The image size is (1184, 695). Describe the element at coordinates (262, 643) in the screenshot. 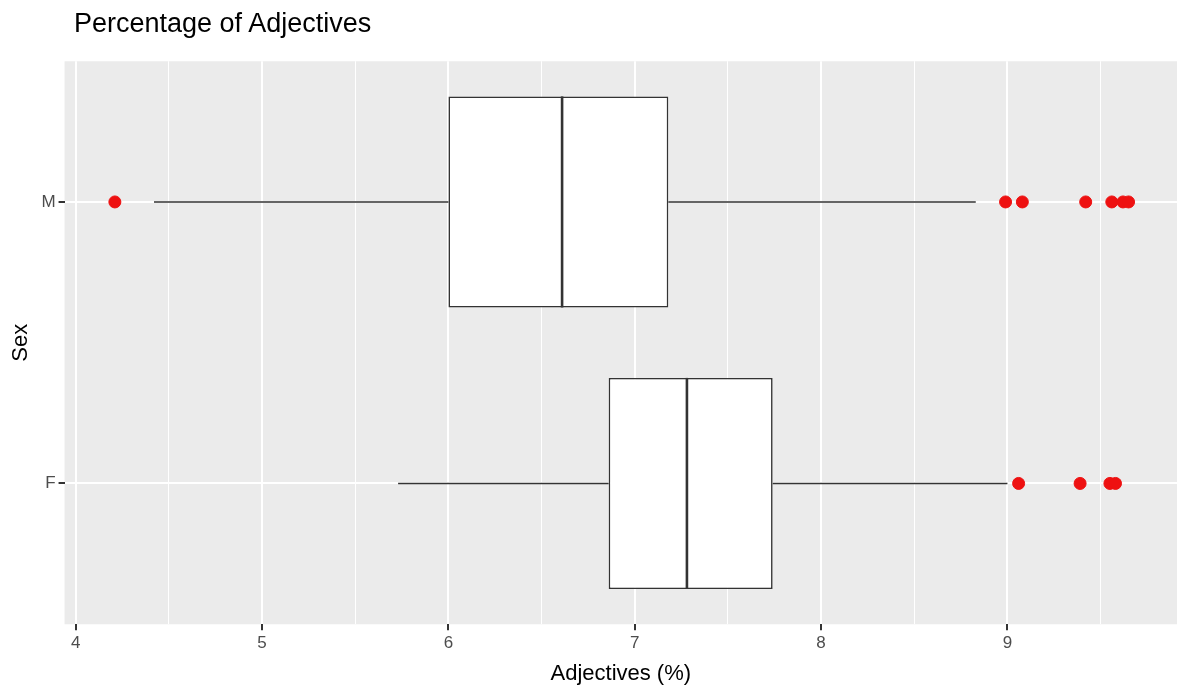

I see `x-tick-label: 5` at that location.